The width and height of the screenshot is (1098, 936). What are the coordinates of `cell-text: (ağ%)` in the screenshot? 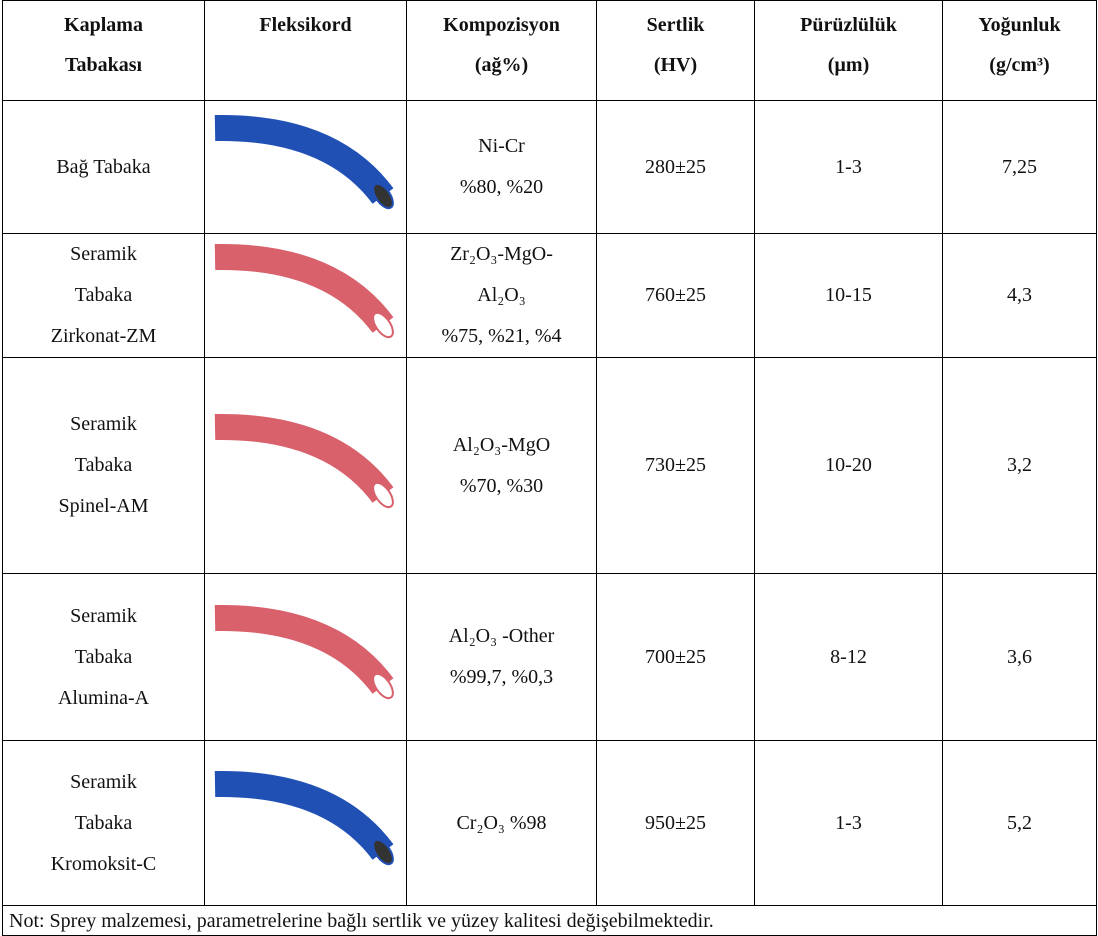 It's located at (501, 65).